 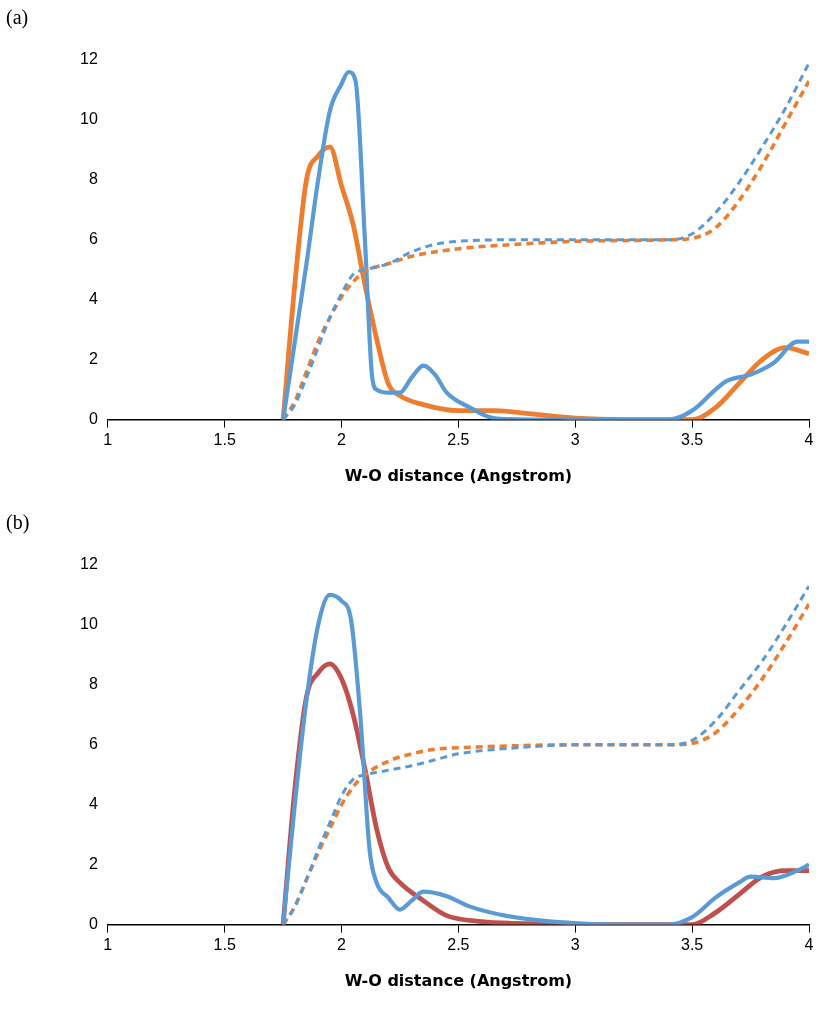 I want to click on chart-title: (b), so click(x=18, y=522).